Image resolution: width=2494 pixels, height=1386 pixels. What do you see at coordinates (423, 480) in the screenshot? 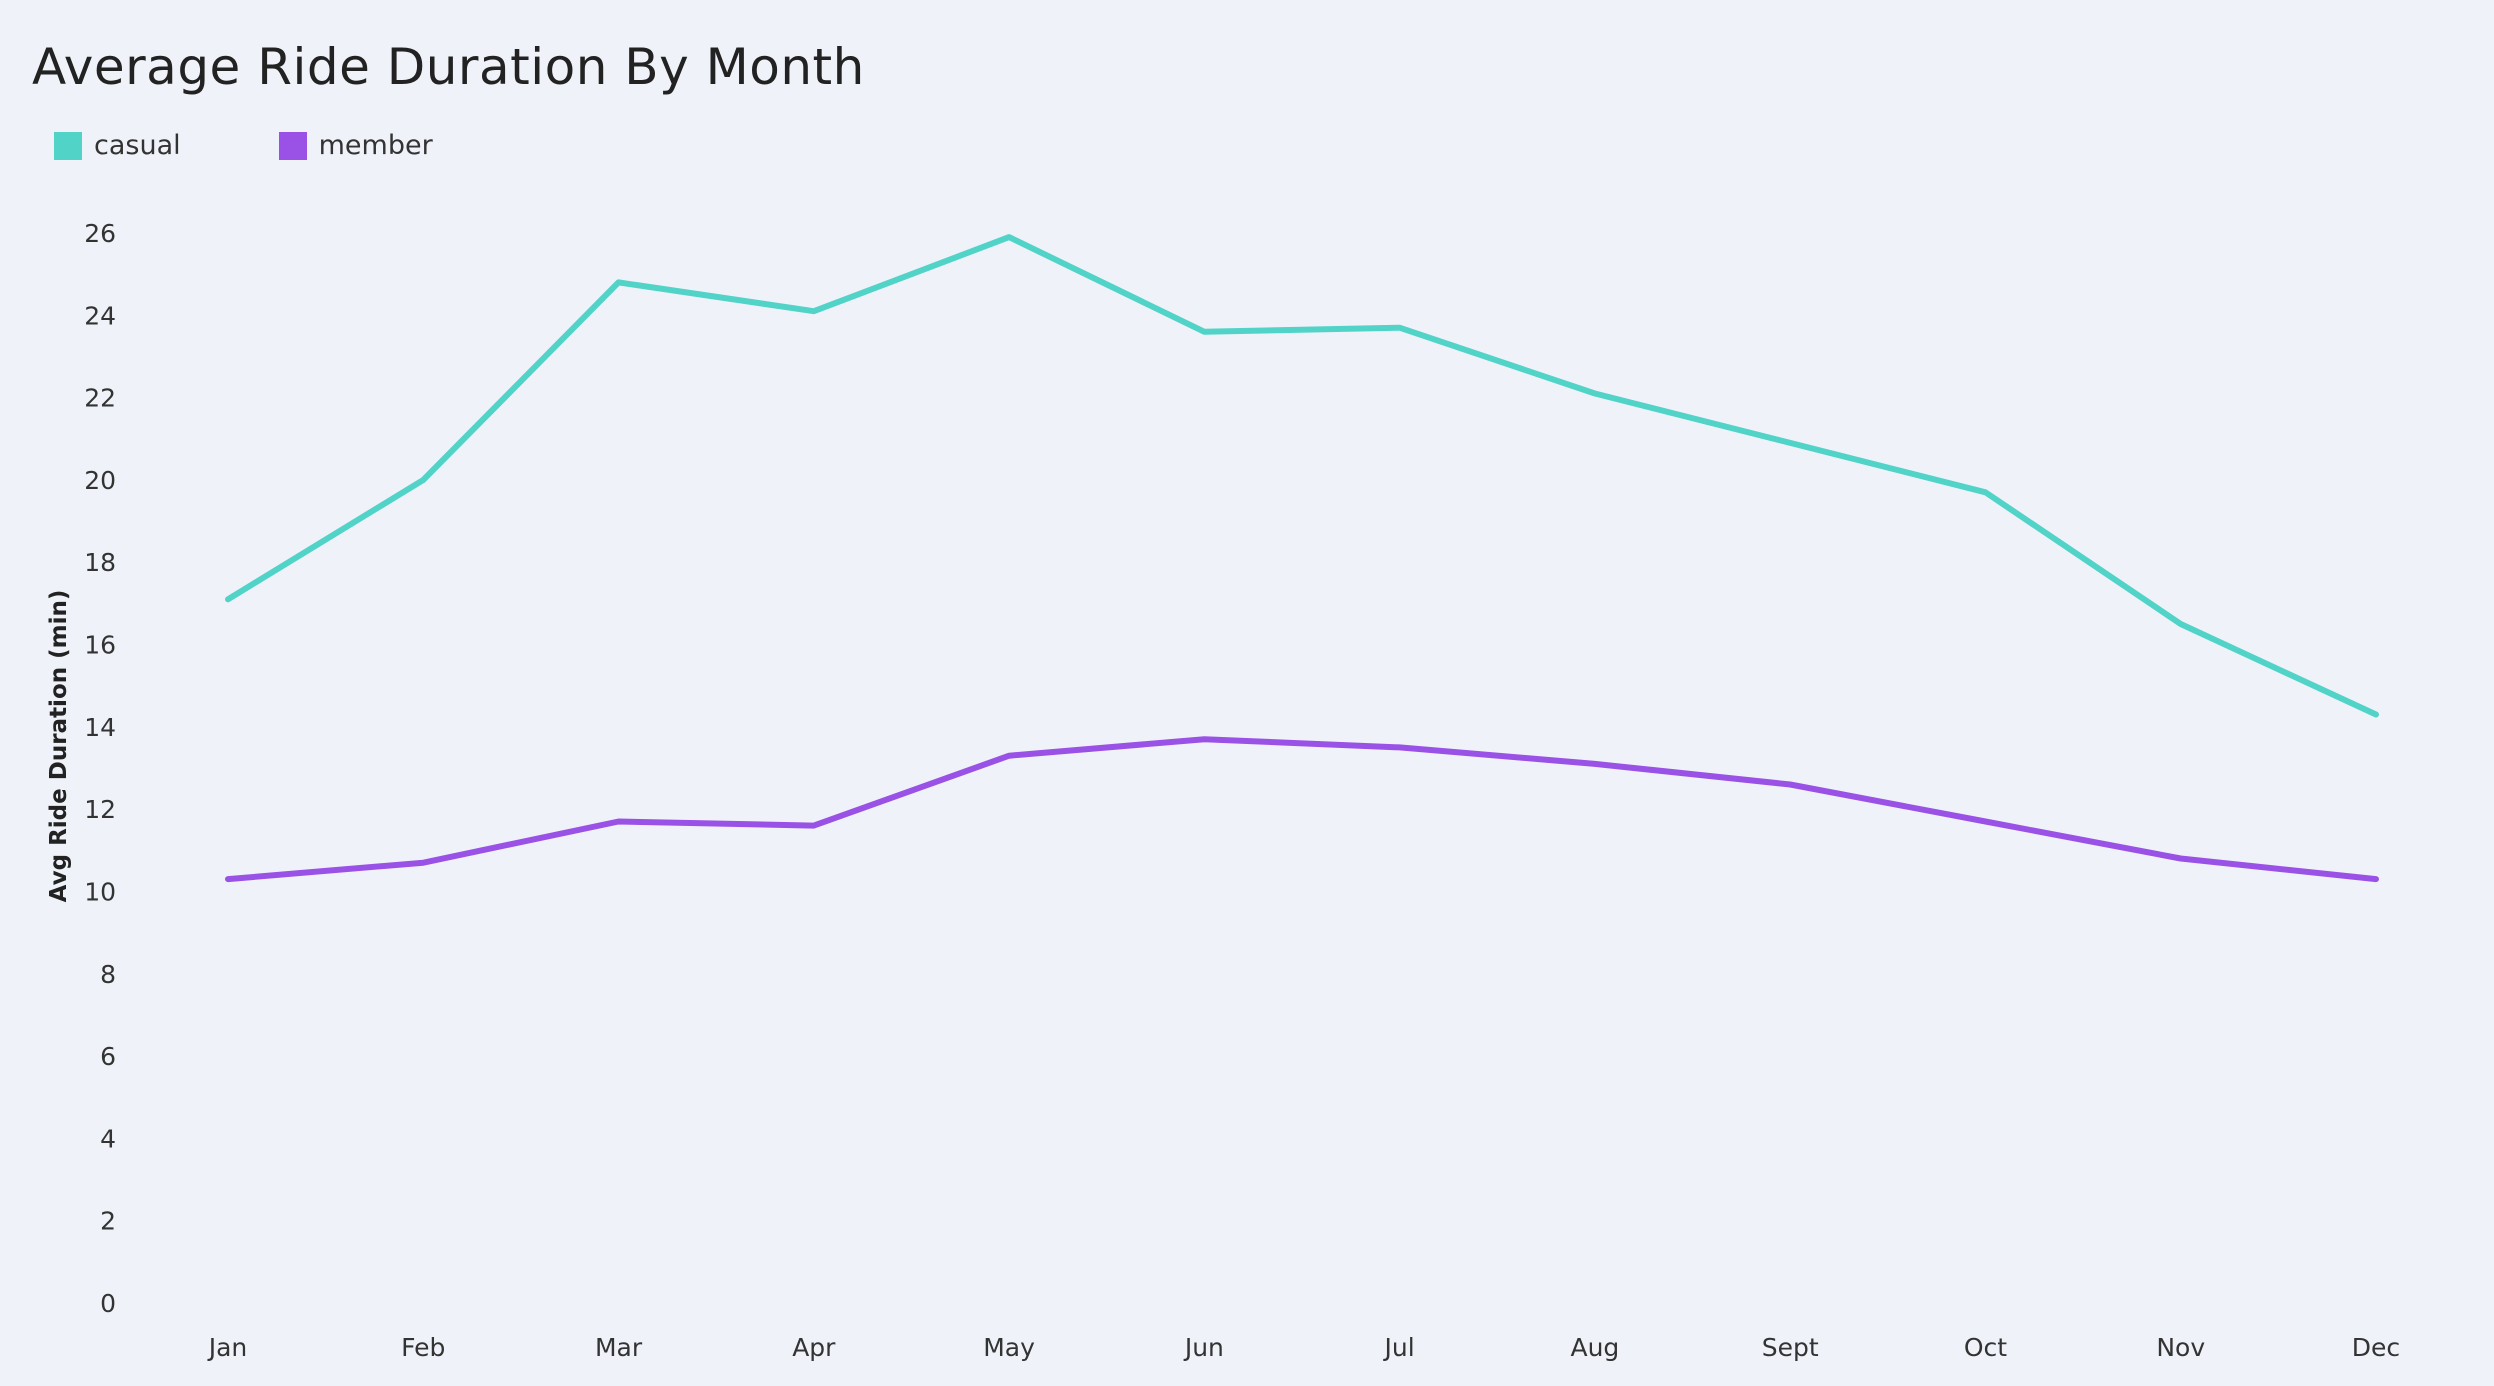
I see `data-point-casual-feb` at bounding box center [423, 480].